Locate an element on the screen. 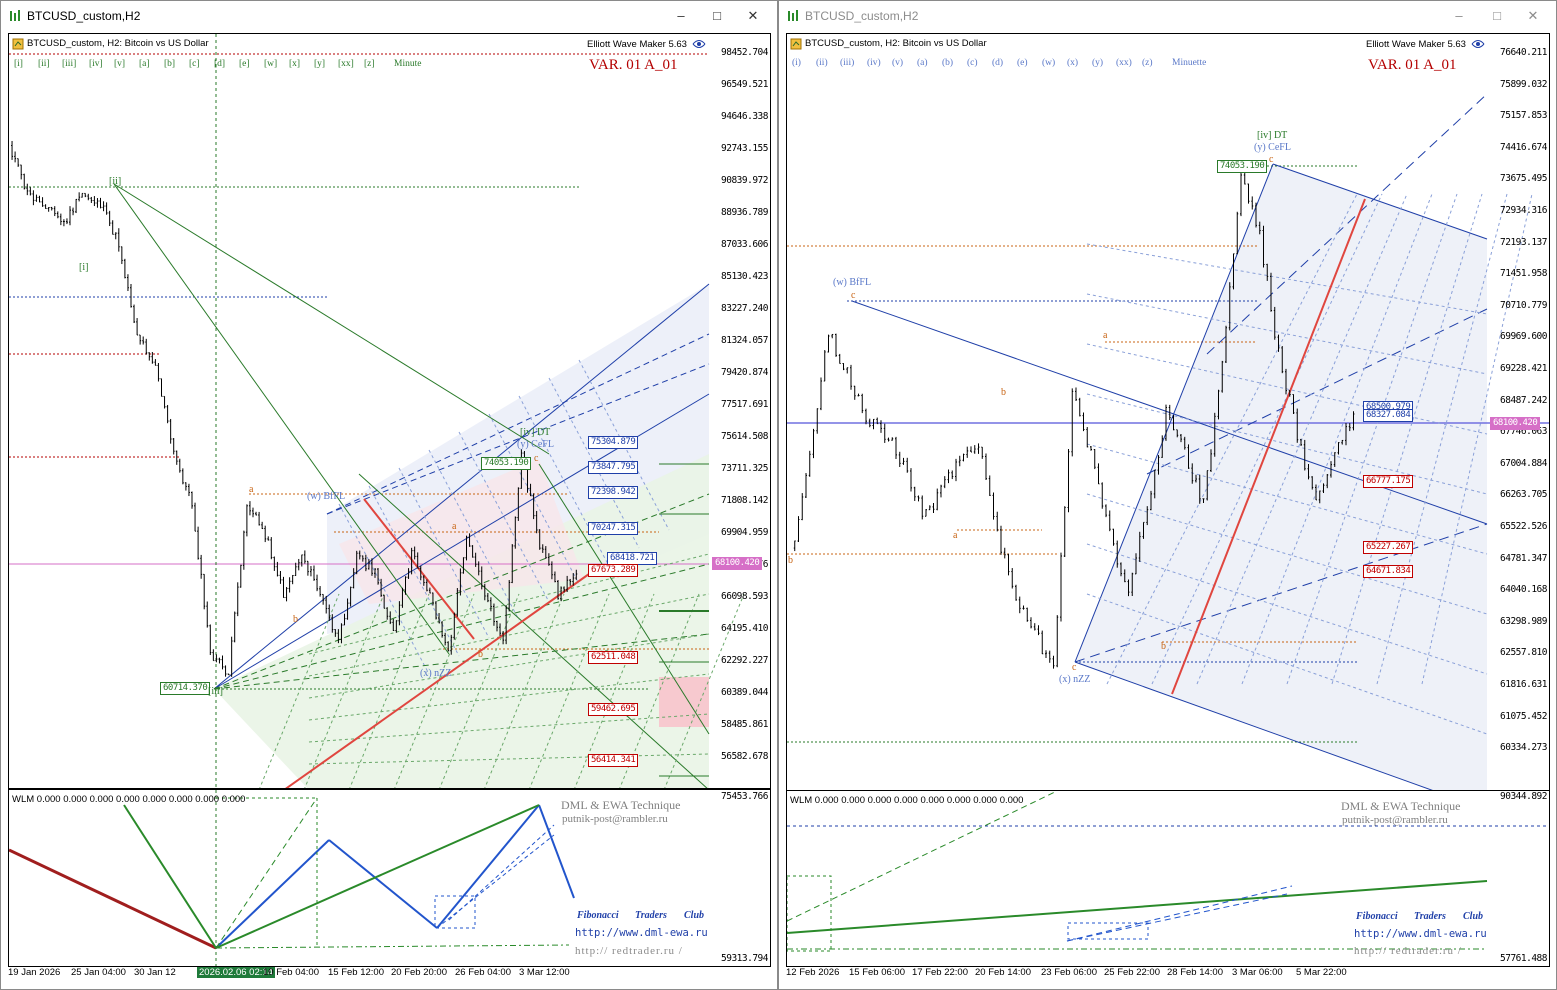 The width and height of the screenshot is (1557, 990). wave-button: [a] is located at coordinates (144, 64).